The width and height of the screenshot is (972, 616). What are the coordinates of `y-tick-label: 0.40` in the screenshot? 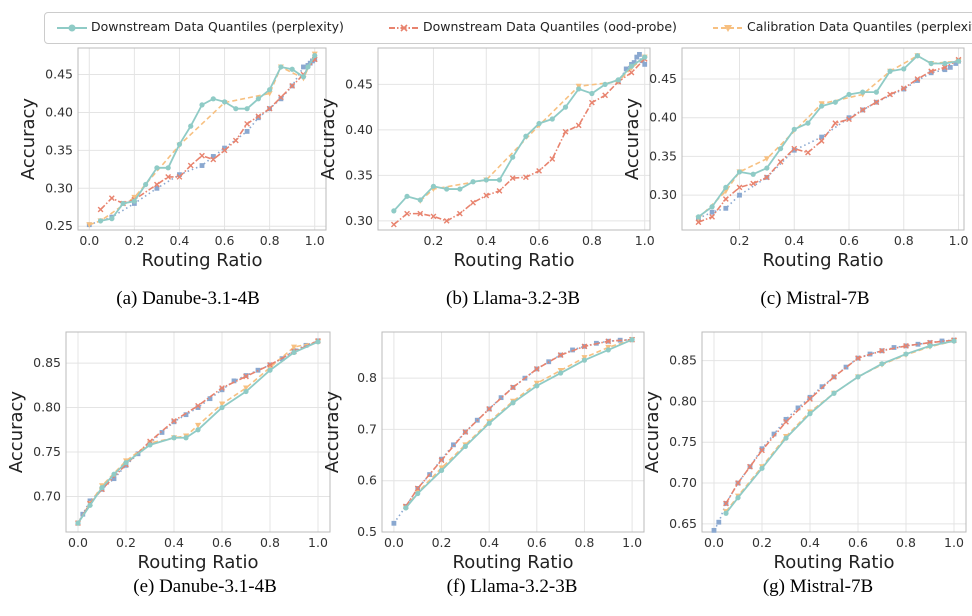 It's located at (663, 117).